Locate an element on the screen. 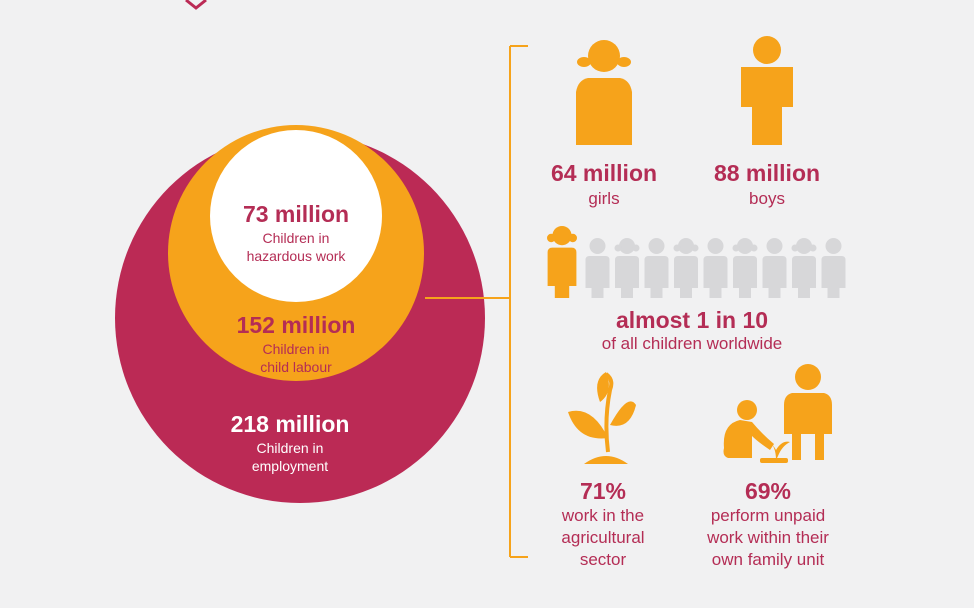 This screenshot has width=974, height=608. family-work-icon is located at coordinates (777, 413).